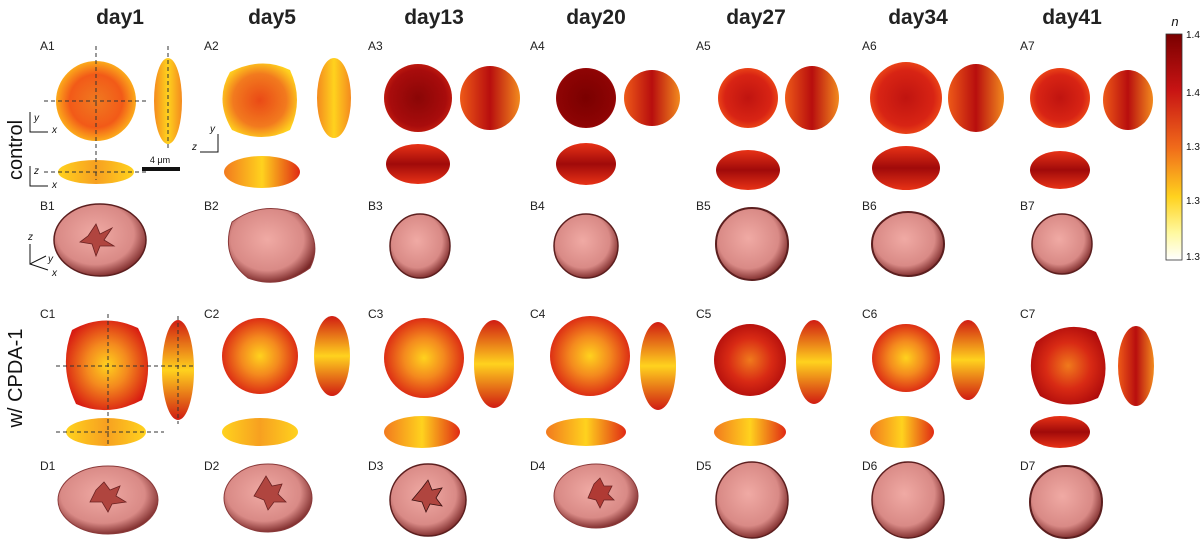  What do you see at coordinates (260, 356) in the screenshot?
I see `cell-C2-xy` at bounding box center [260, 356].